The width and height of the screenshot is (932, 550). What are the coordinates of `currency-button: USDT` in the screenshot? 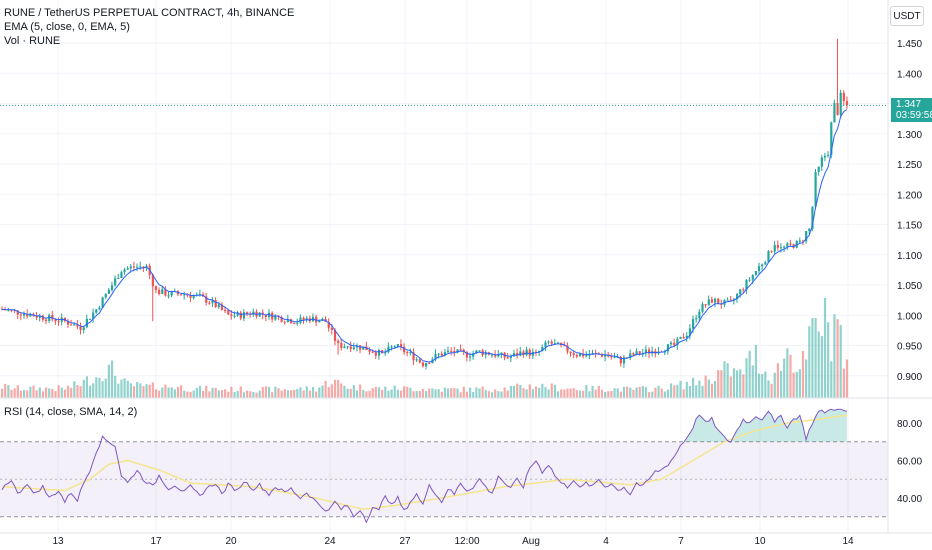 It's located at (907, 16).